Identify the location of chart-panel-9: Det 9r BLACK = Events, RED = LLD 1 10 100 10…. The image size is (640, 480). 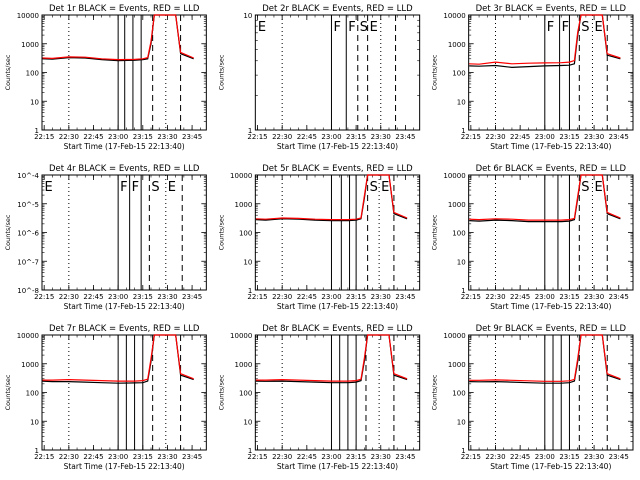
(532, 397).